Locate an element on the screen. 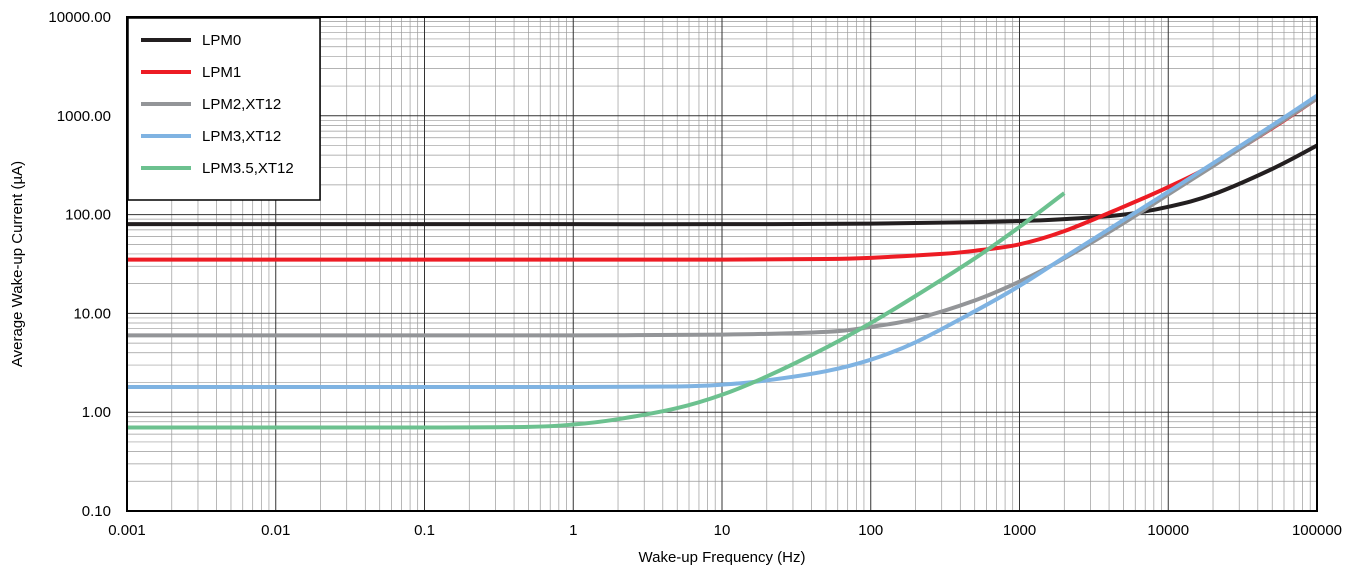  x-tick-label: 0.01 is located at coordinates (275, 530).